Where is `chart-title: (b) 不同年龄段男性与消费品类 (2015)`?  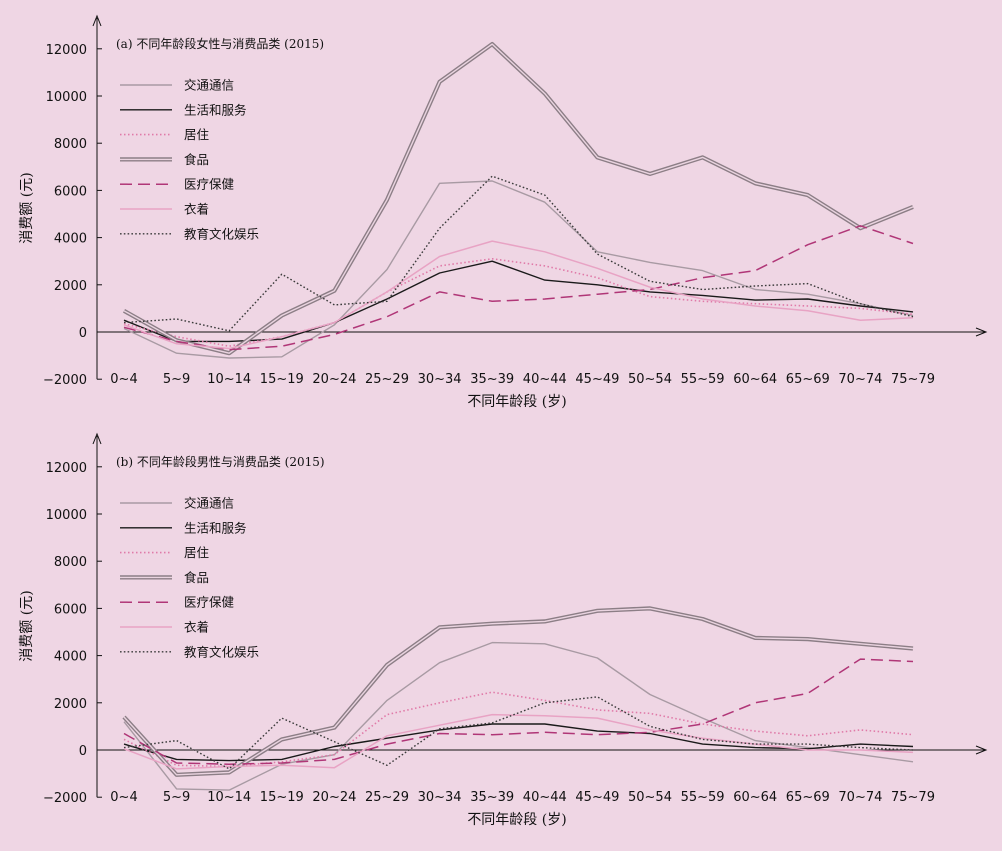 chart-title: (b) 不同年龄段男性与消费品类 (2015) is located at coordinates (220, 461).